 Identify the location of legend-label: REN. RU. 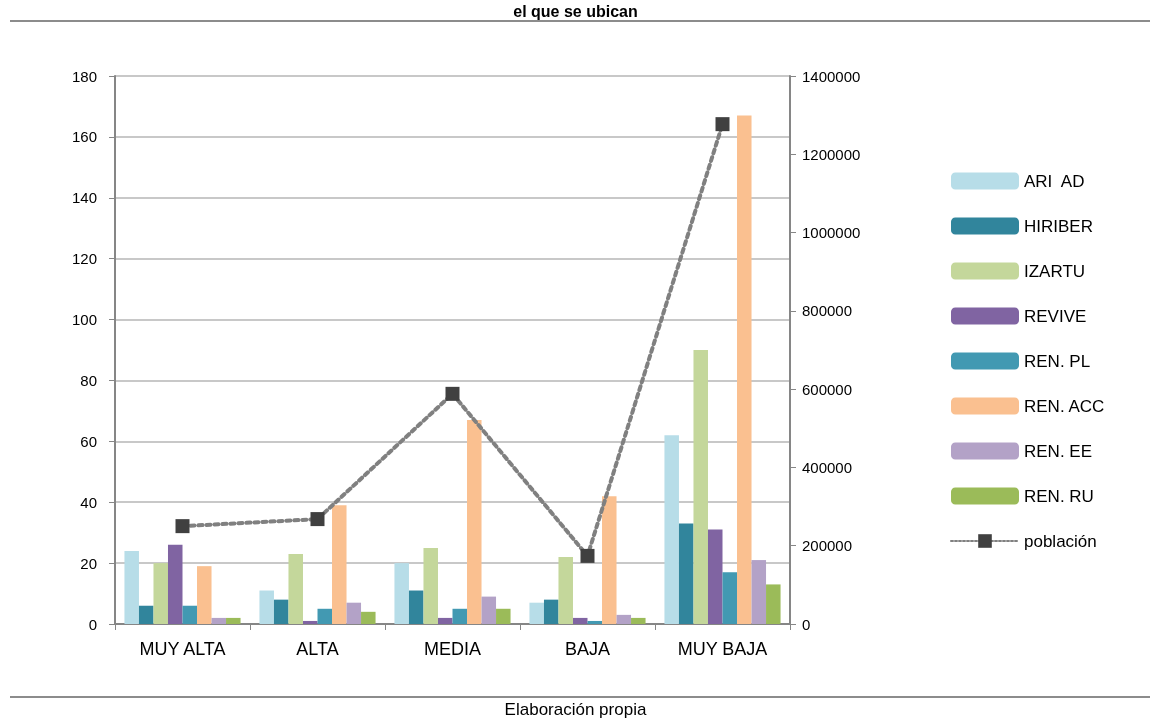
(1059, 496).